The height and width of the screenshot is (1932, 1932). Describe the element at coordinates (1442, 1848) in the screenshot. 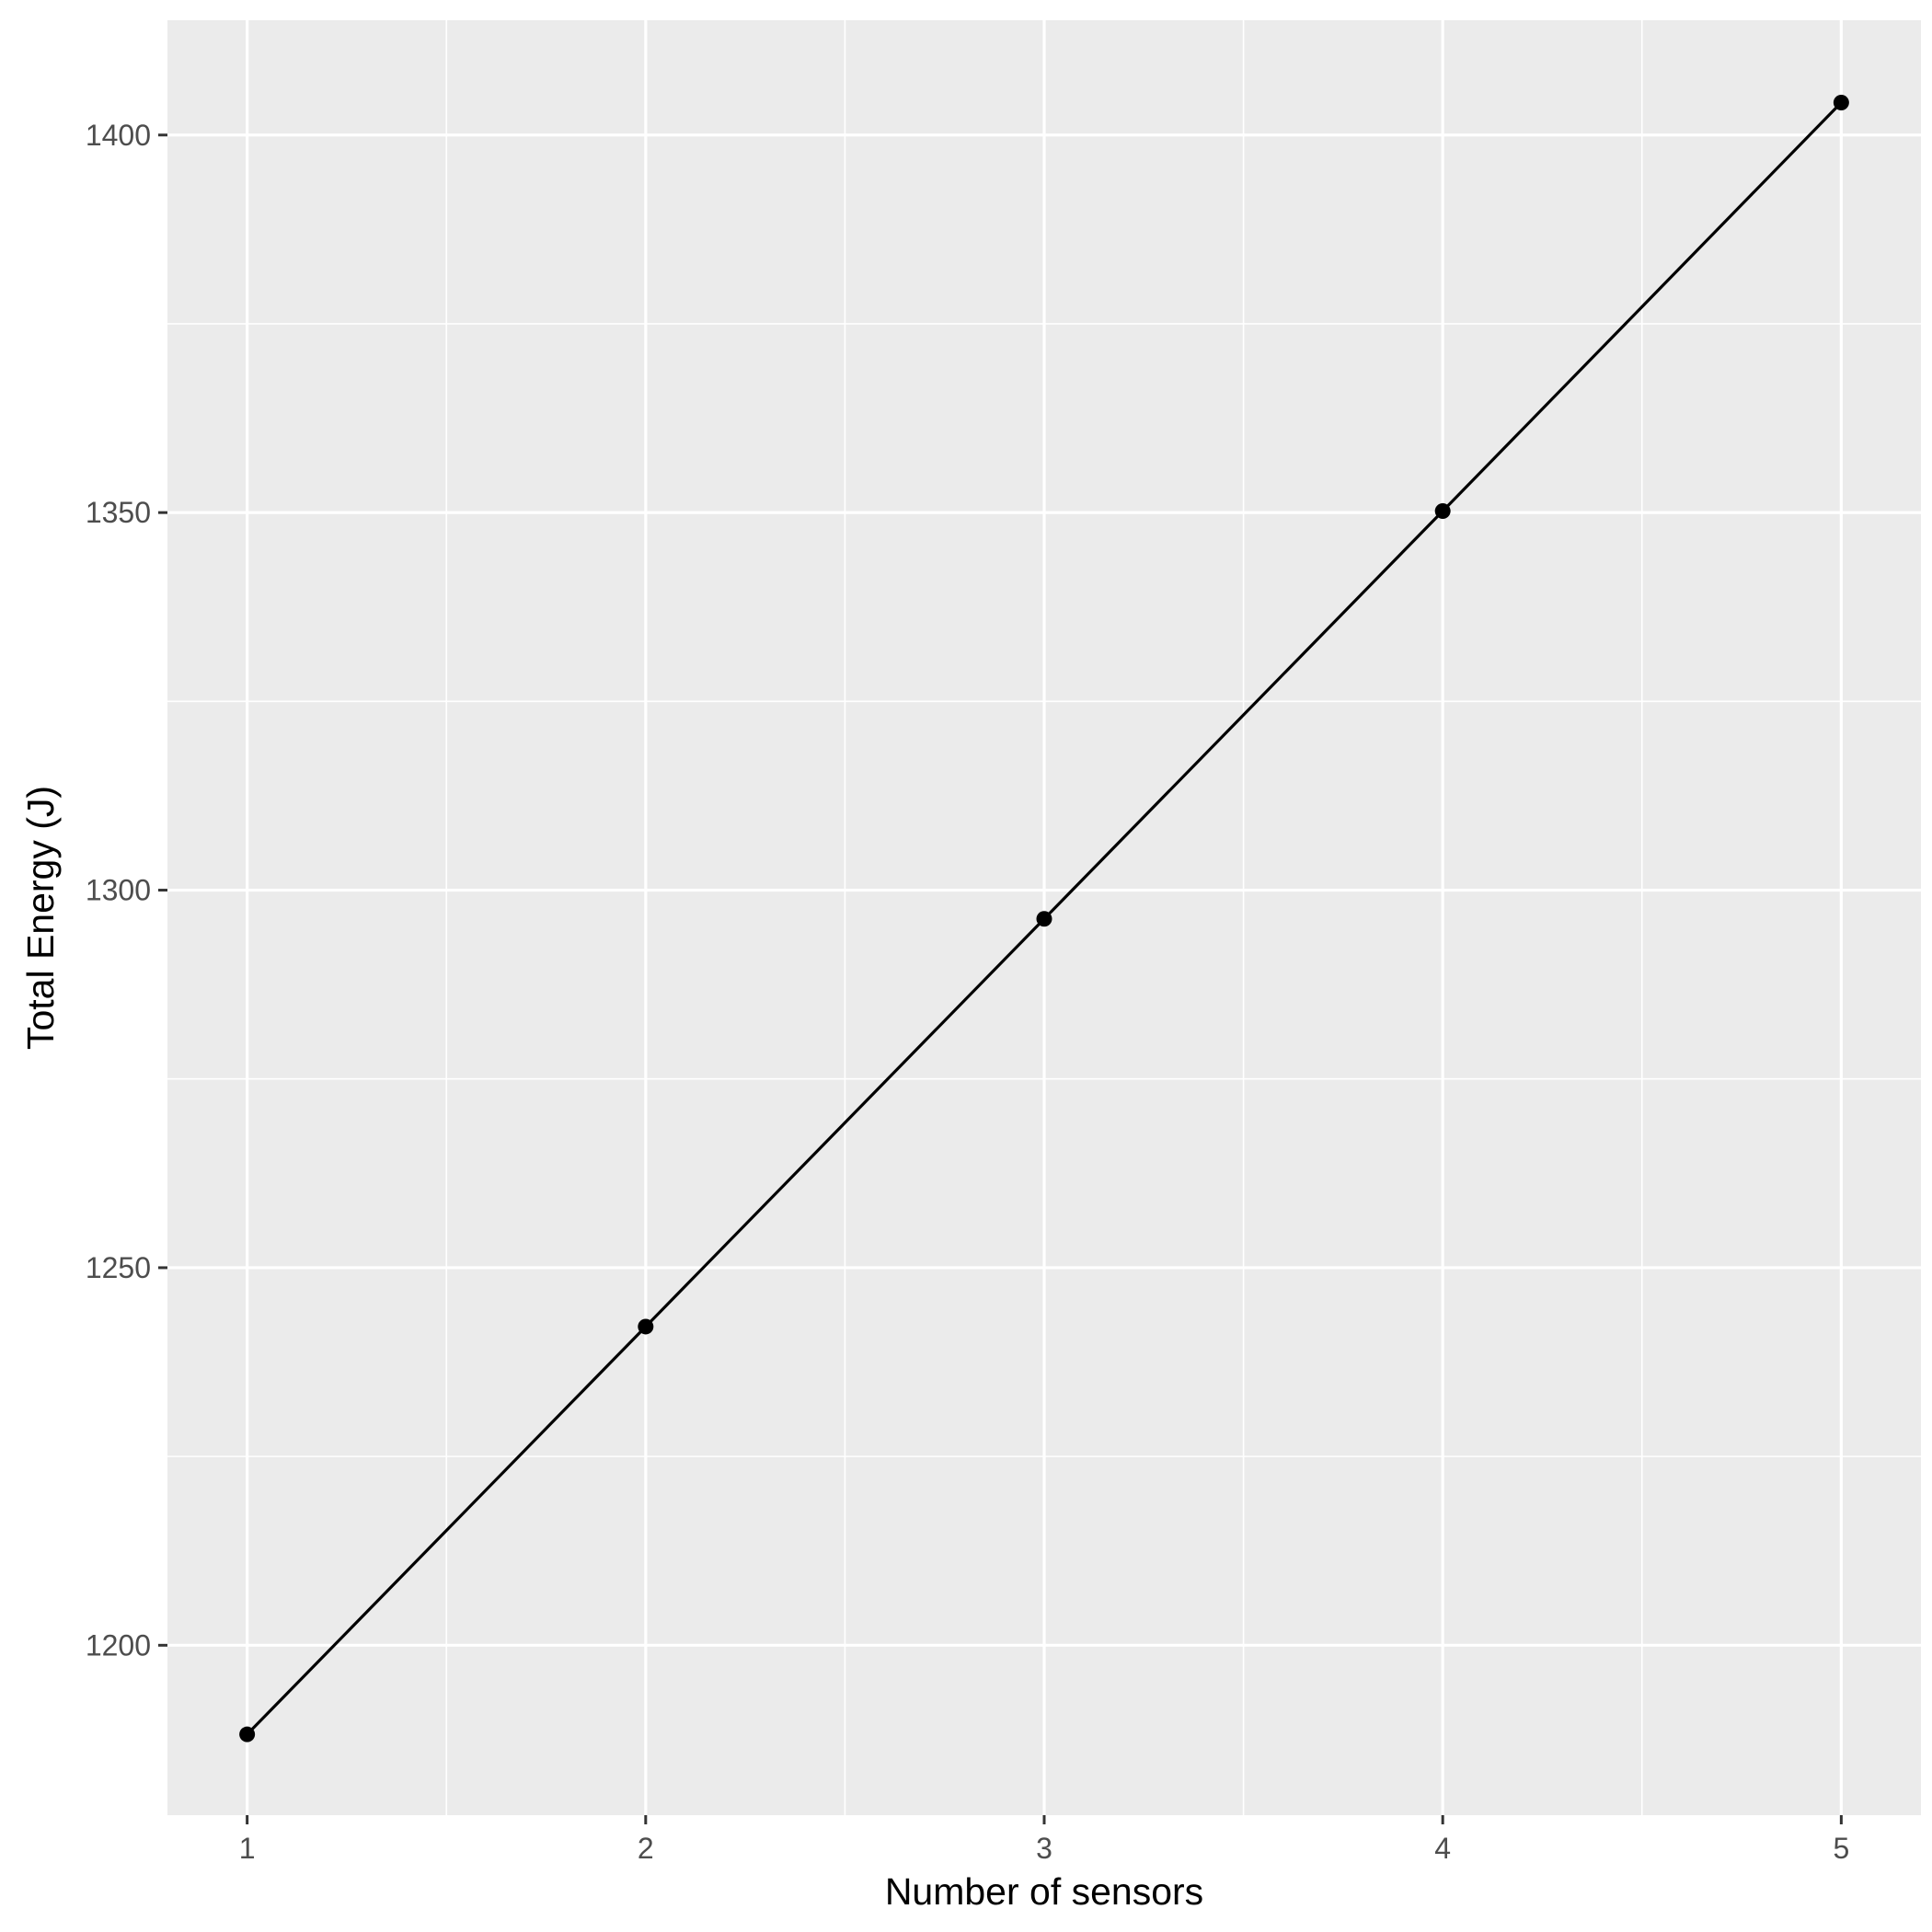

I see `x-tick-label: 4` at that location.